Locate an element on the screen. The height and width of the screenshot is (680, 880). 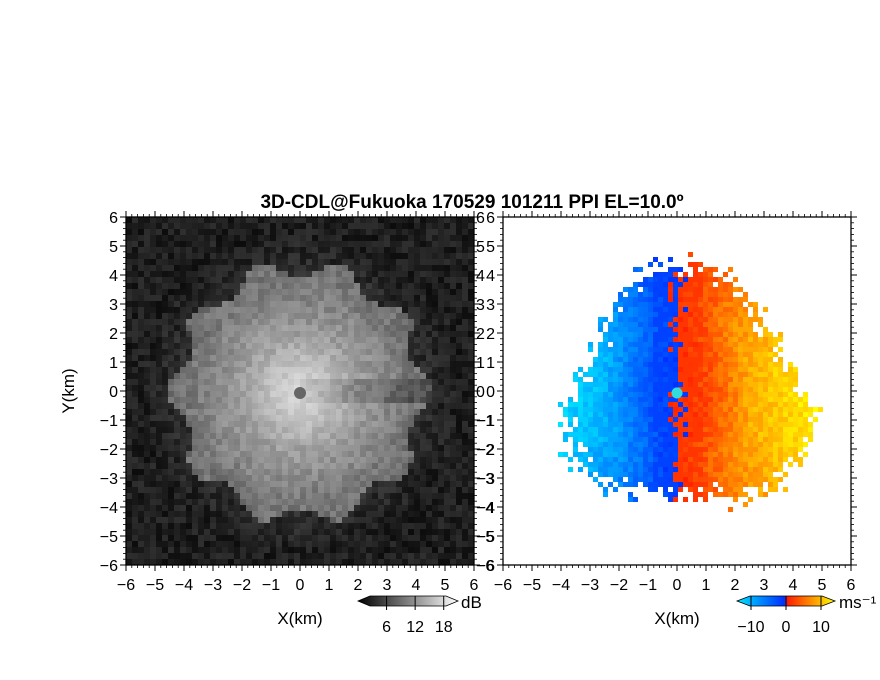
y-tick-label: −2 is located at coordinates (109, 450).